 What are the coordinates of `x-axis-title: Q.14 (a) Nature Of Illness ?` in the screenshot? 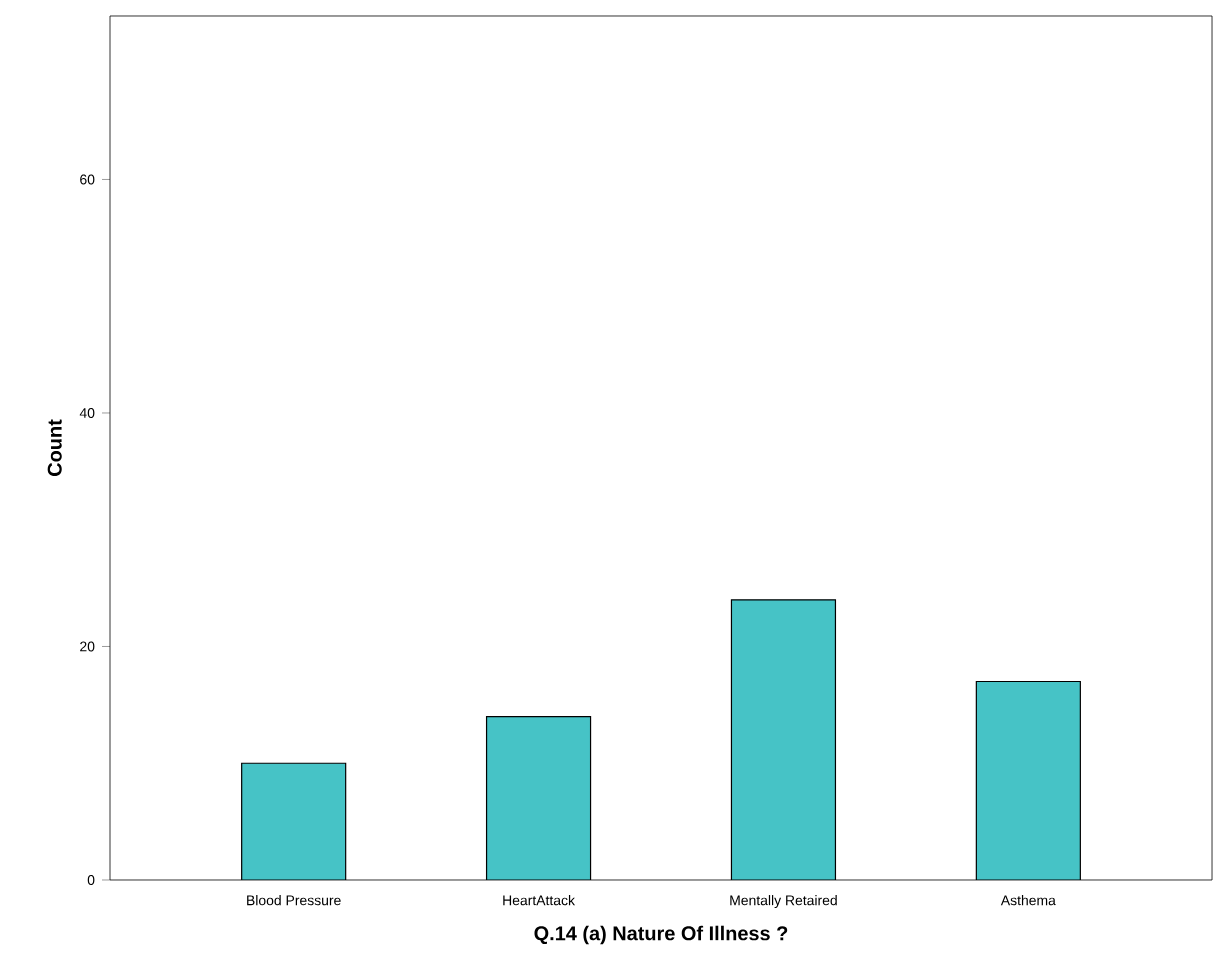 It's located at (661, 935).